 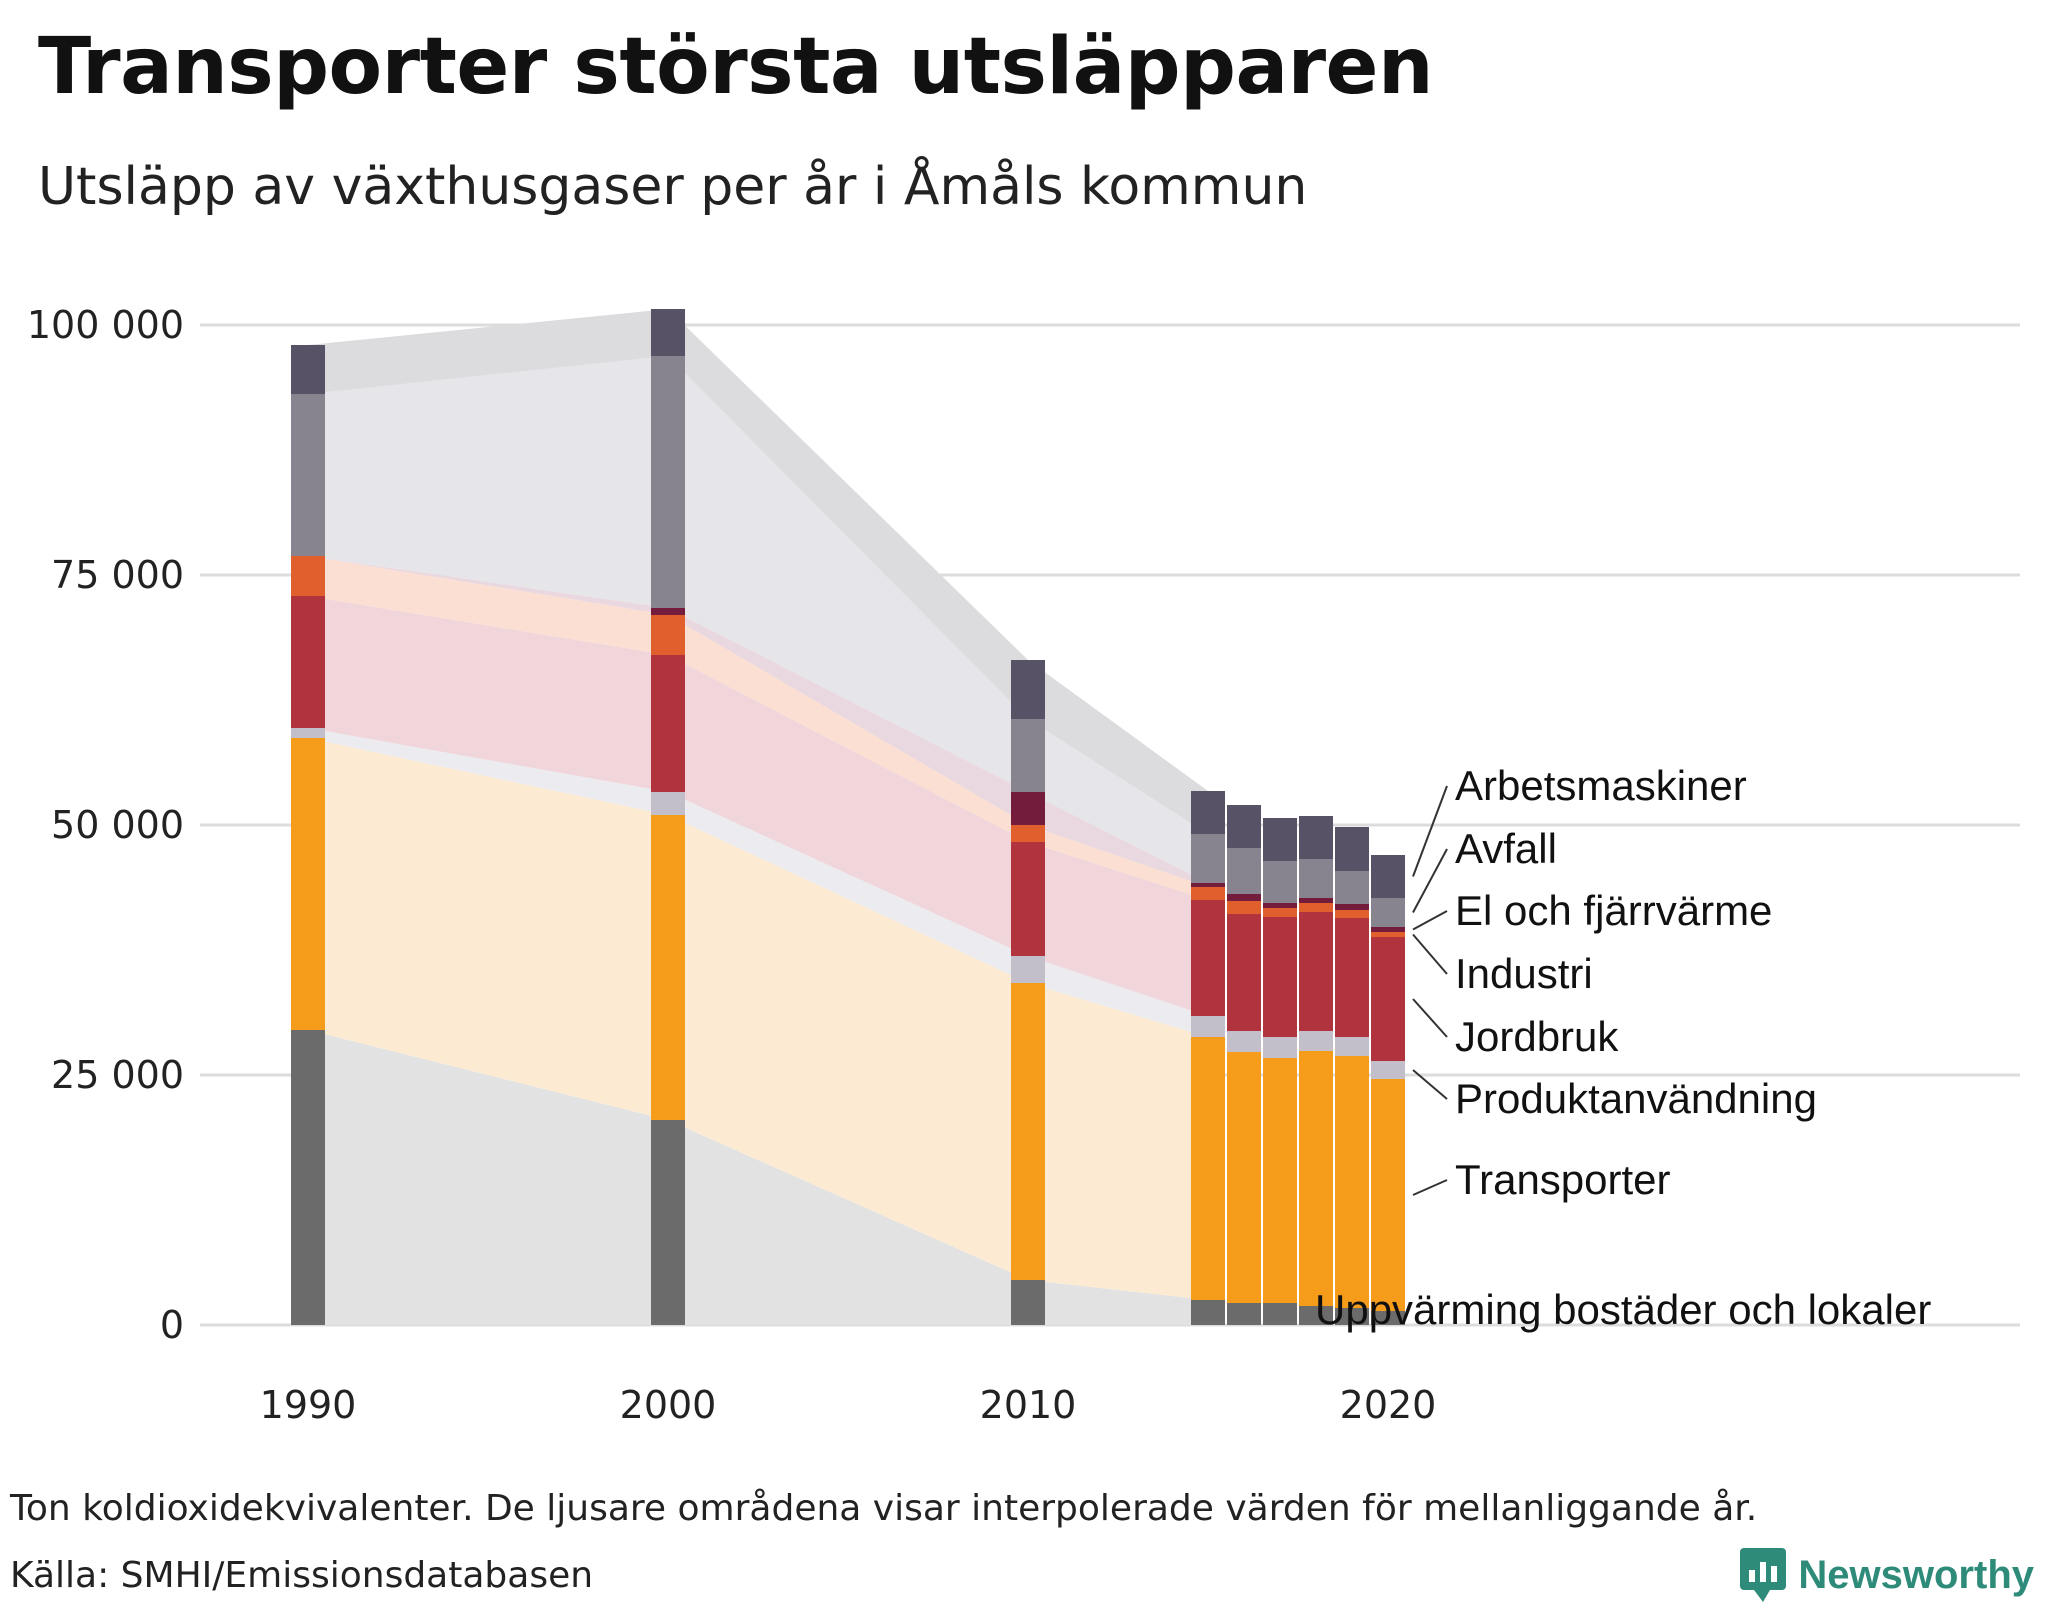 I want to click on x-tick-label: 2000, so click(x=668, y=1405).